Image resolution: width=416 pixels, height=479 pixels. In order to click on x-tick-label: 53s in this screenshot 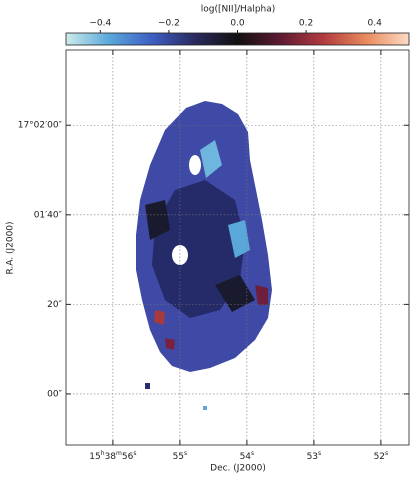, I will do `click(314, 456)`.